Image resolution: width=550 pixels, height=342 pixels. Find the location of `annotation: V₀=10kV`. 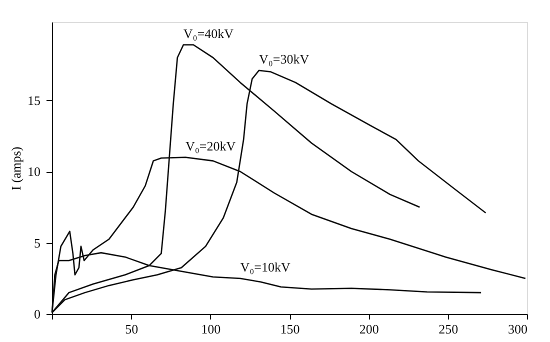

annotation: V₀=10kV is located at coordinates (266, 266).